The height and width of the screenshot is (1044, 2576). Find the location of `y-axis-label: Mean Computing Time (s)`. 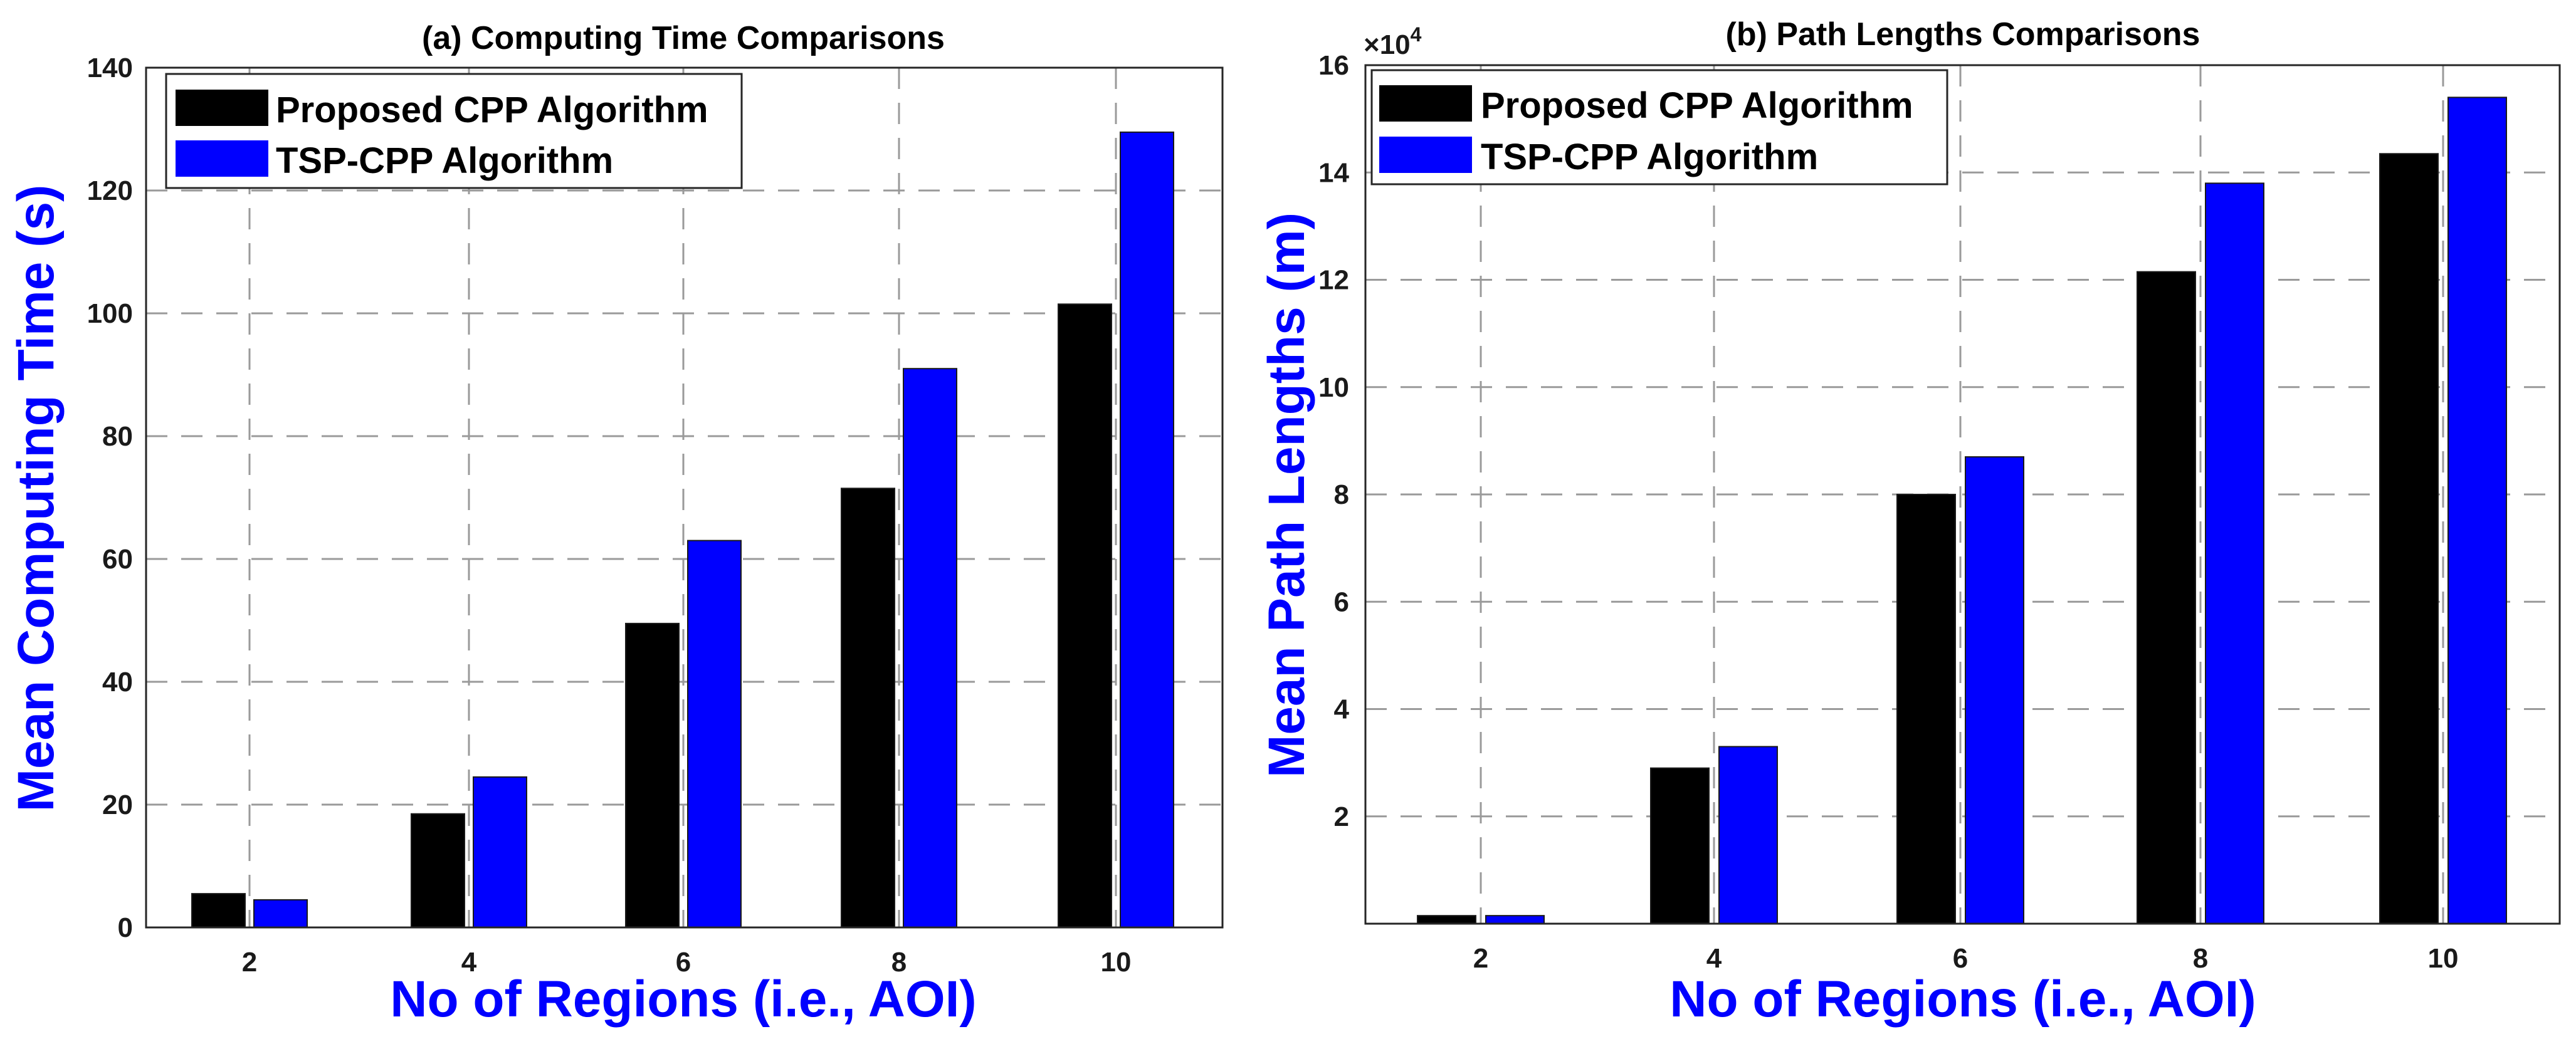

y-axis-label: Mean Computing Time (s) is located at coordinates (36, 498).